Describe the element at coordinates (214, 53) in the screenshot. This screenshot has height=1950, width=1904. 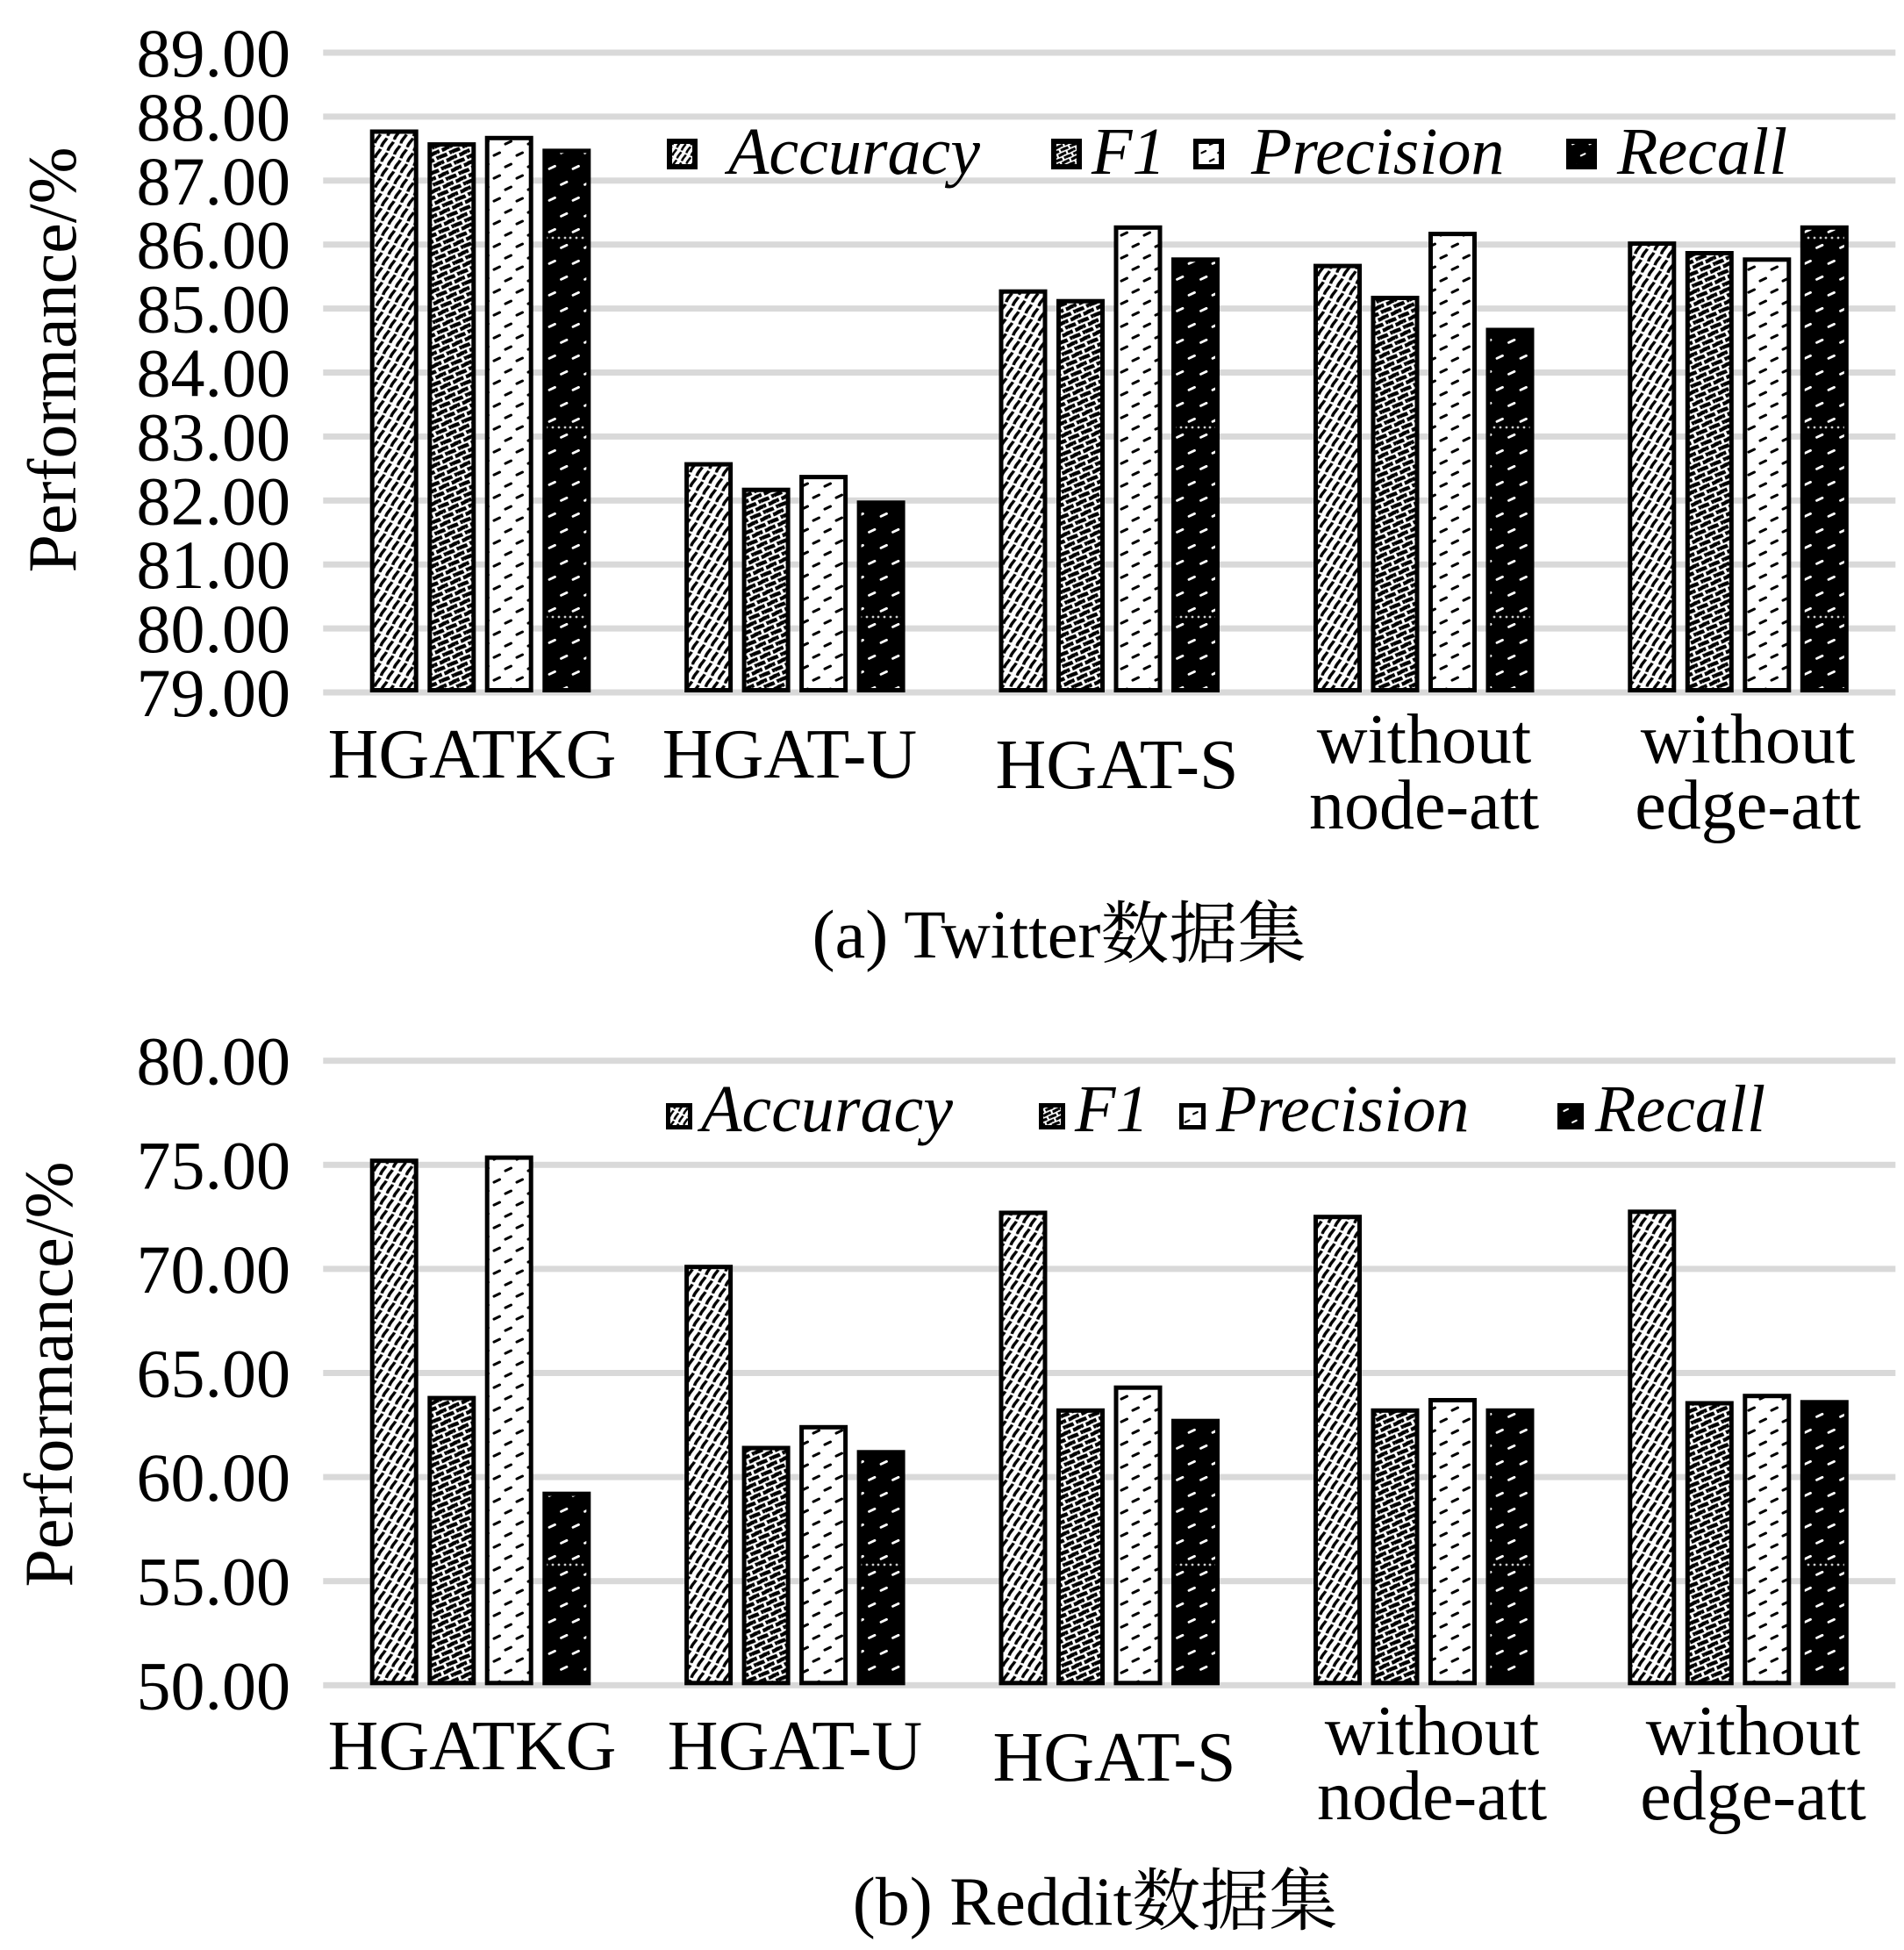
I see `svg-text: 89.00` at that location.